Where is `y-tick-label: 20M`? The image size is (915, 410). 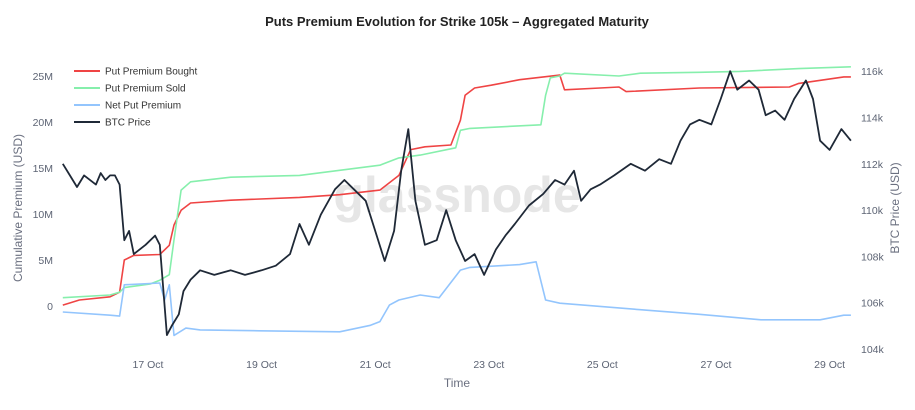
y-tick-label: 20M is located at coordinates (43, 123).